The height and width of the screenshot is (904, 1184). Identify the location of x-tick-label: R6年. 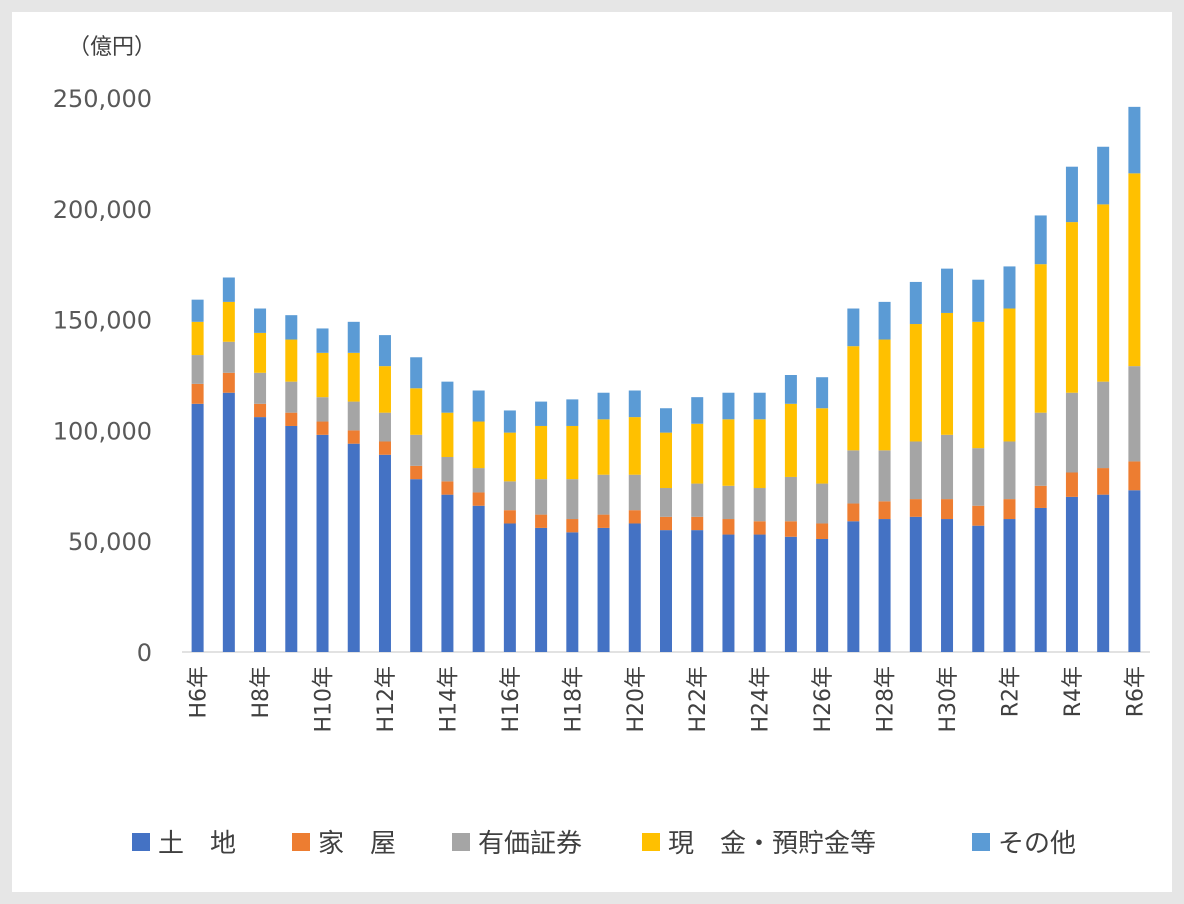
(1135, 691).